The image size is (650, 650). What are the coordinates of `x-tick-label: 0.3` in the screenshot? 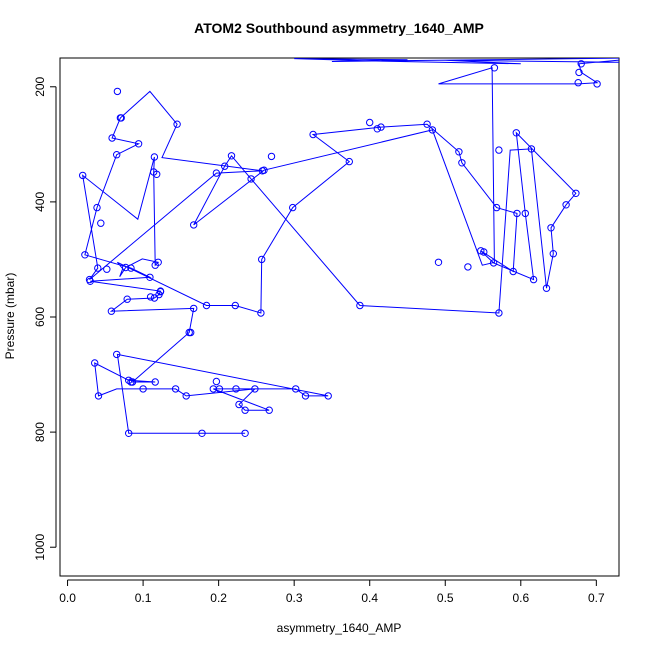 It's located at (294, 598).